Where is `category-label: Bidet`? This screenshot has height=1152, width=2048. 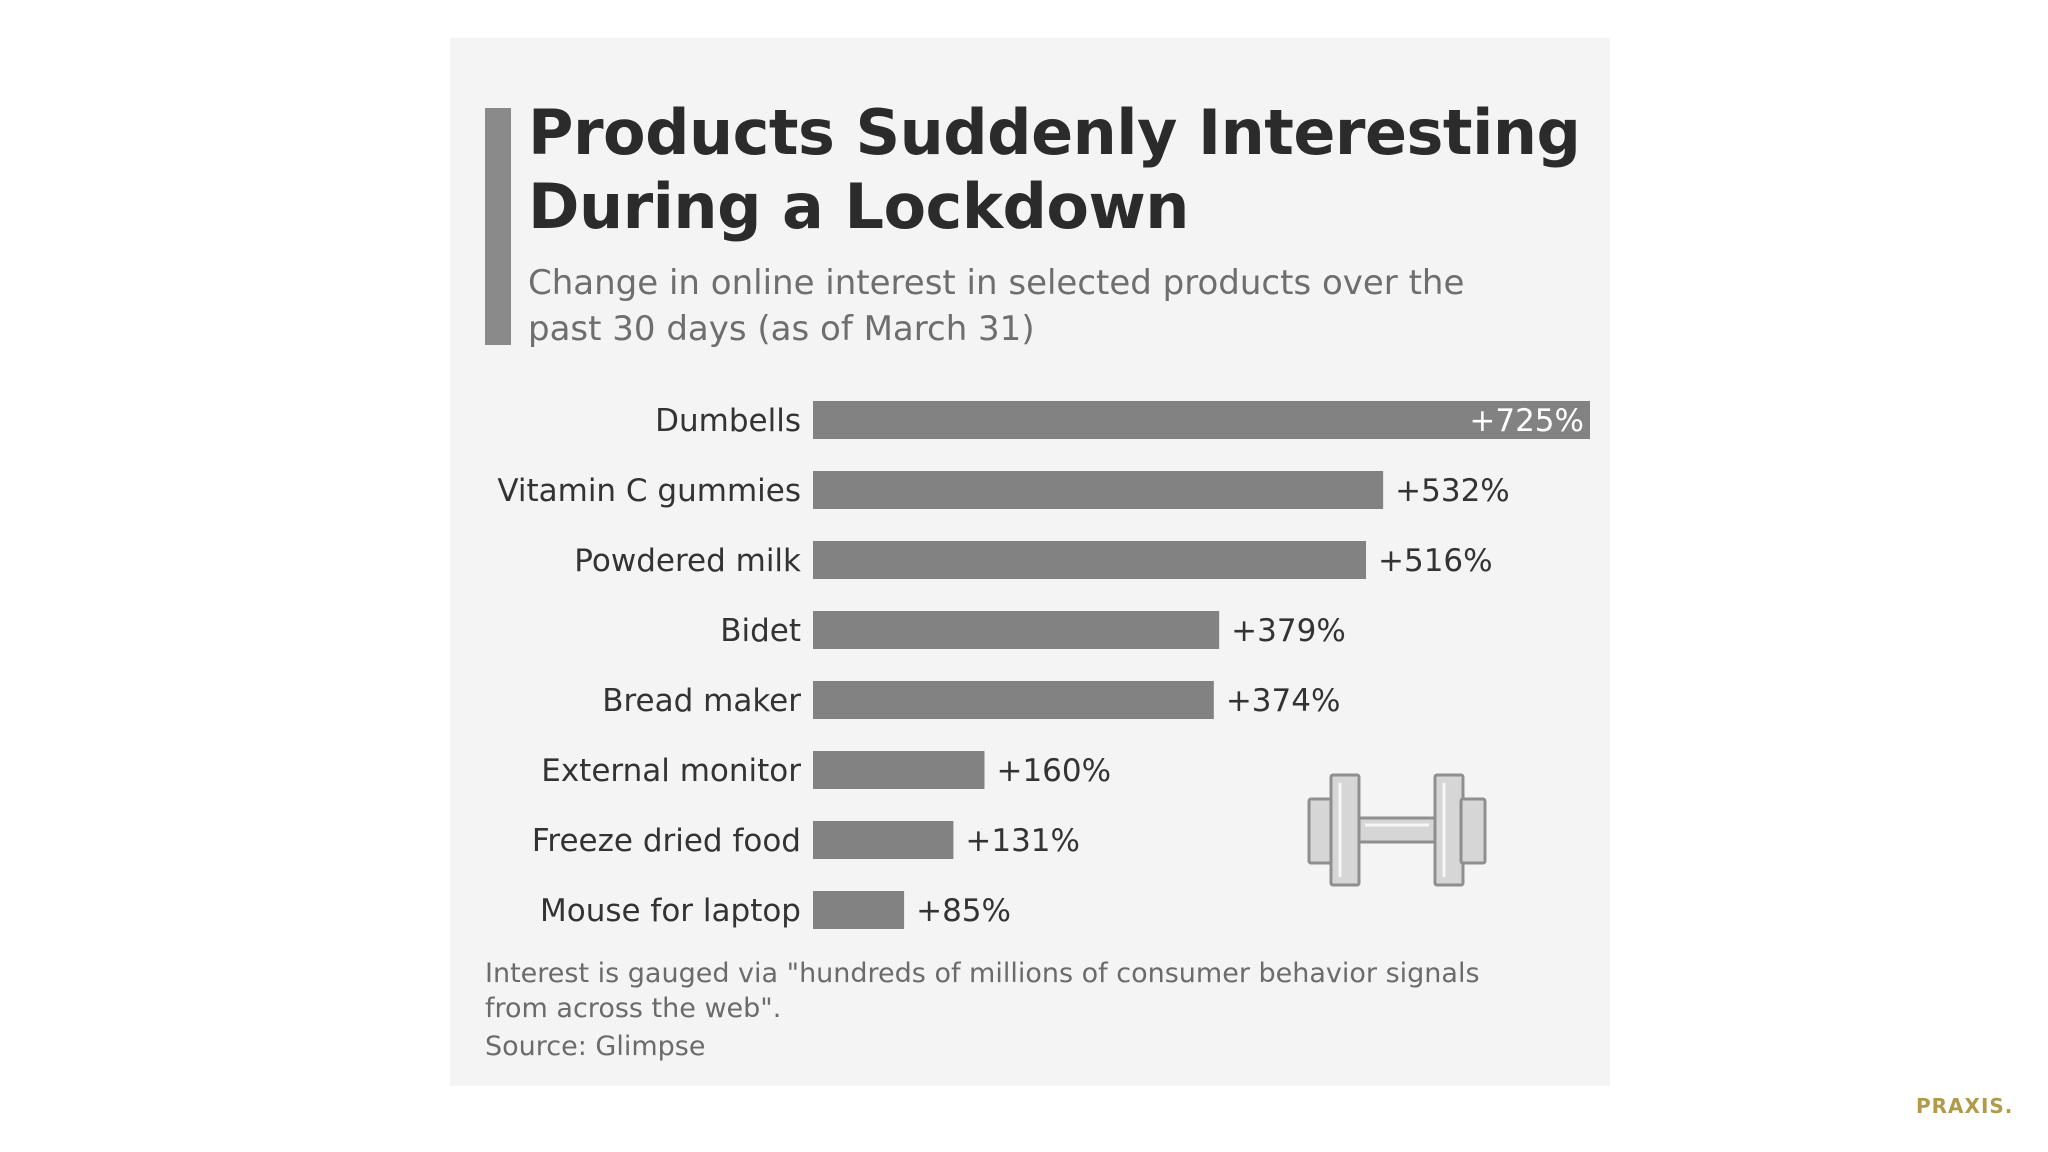 category-label: Bidet is located at coordinates (760, 631).